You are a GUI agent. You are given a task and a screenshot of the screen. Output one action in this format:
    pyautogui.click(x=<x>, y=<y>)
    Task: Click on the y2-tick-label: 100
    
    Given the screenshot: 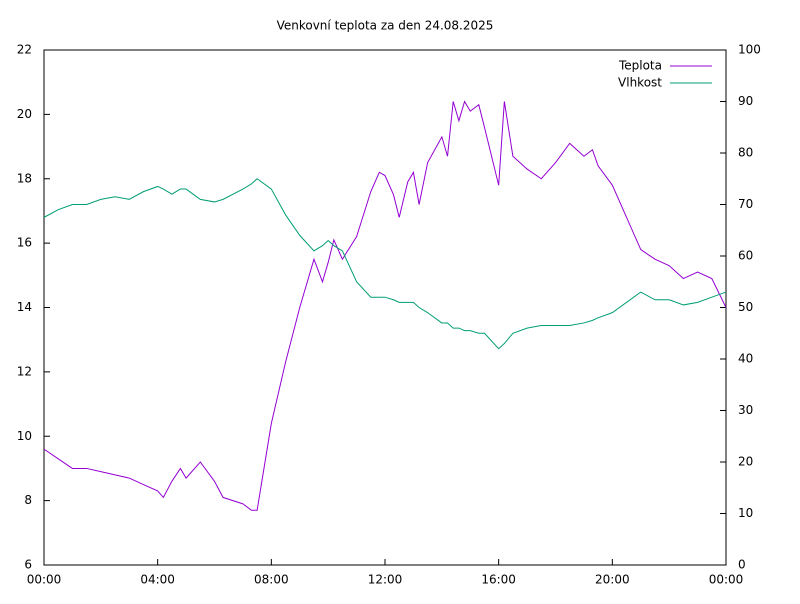 What is the action you would take?
    pyautogui.click(x=749, y=50)
    